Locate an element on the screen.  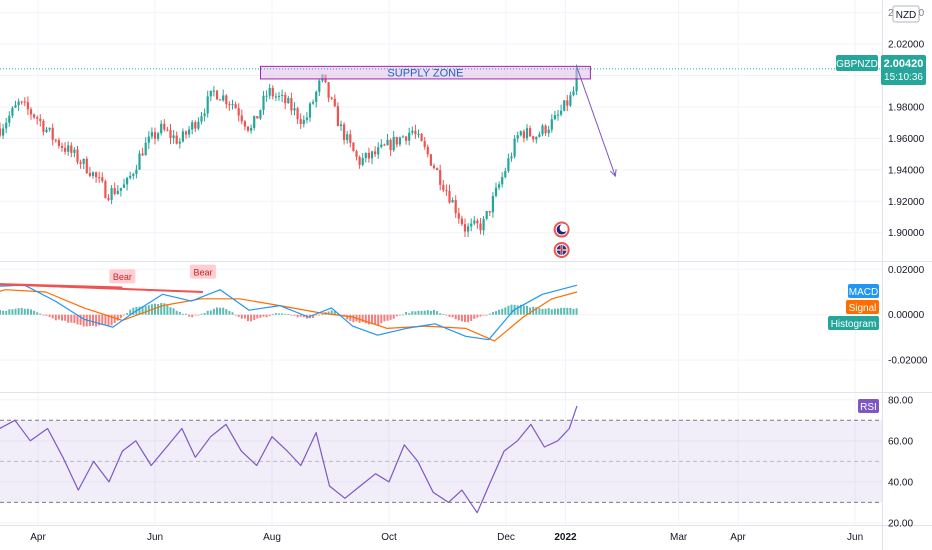
time-axis: Apr Jun Aug Oct Dec 2022 Mar Apr Jun is located at coordinates (446, 537).